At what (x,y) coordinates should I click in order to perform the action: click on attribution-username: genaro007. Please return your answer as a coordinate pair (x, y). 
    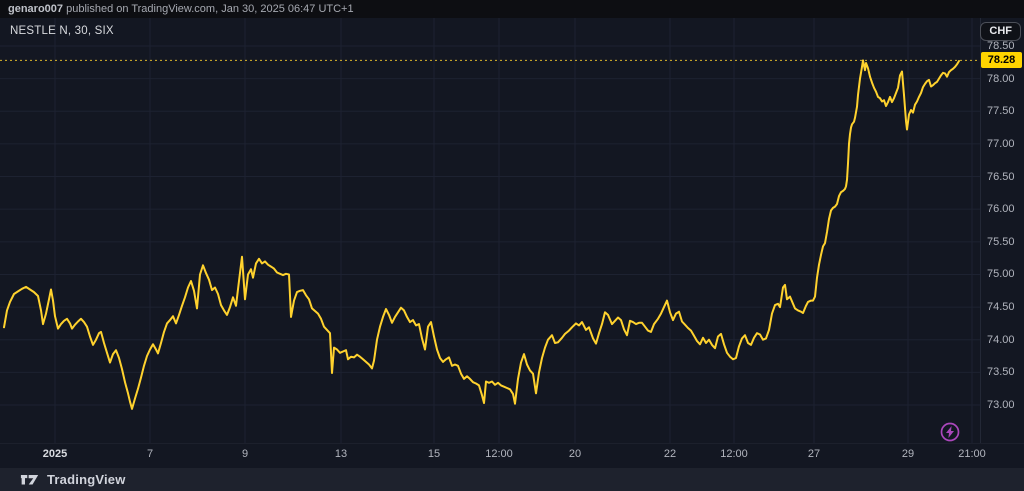
    Looking at the image, I should click on (36, 9).